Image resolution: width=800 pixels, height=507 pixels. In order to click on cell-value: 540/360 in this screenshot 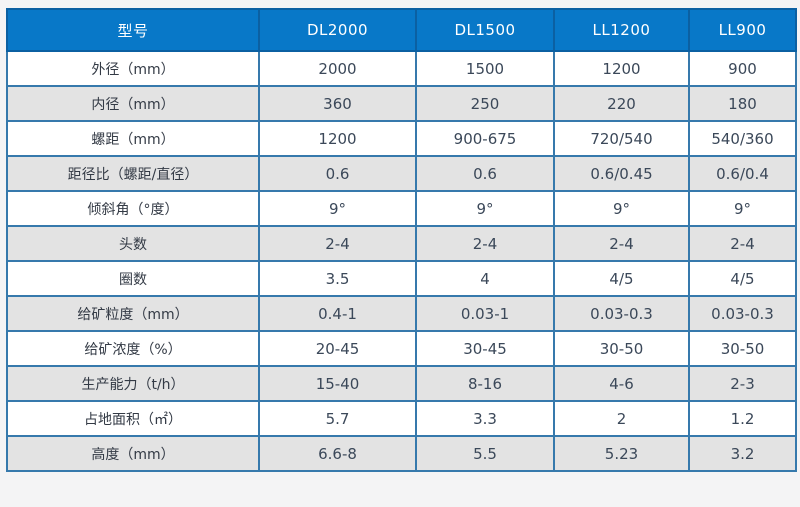, I will do `click(742, 138)`.